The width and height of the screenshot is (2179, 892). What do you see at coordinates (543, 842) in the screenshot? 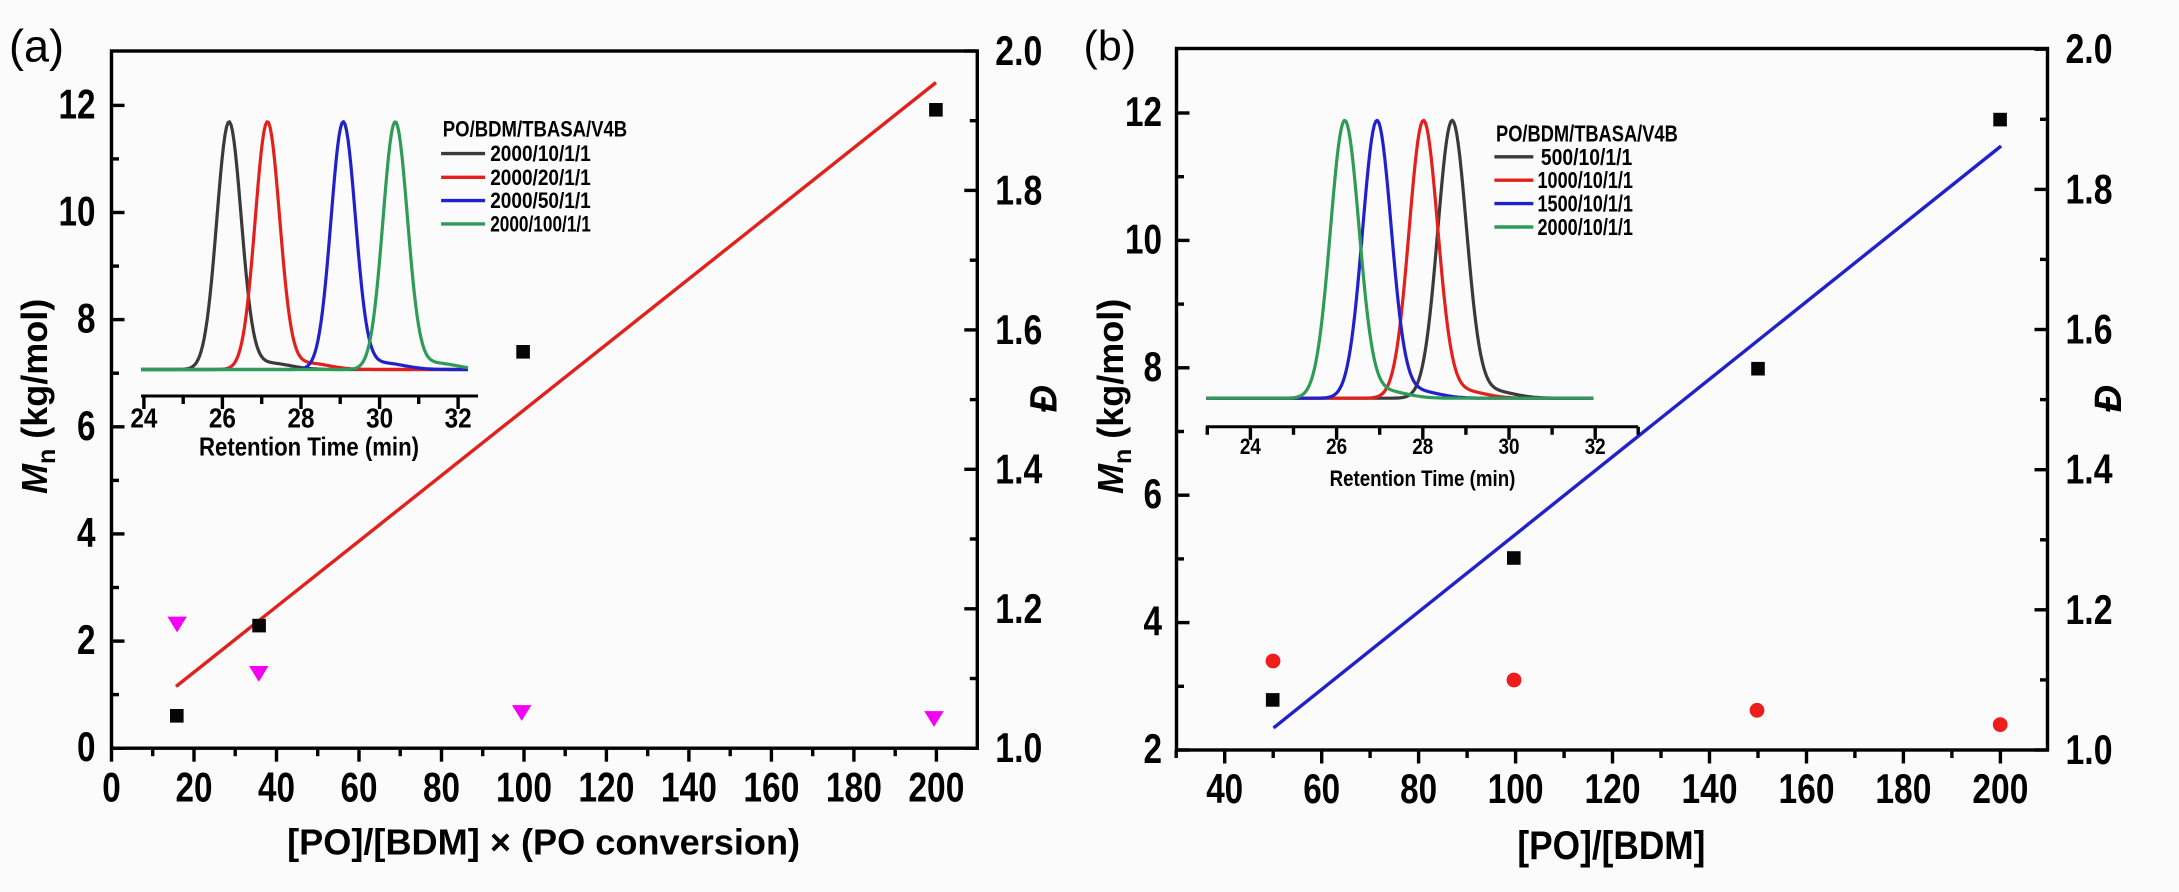
I see `svg-text: [PO]/[BDM] × (PO conversion)` at bounding box center [543, 842].